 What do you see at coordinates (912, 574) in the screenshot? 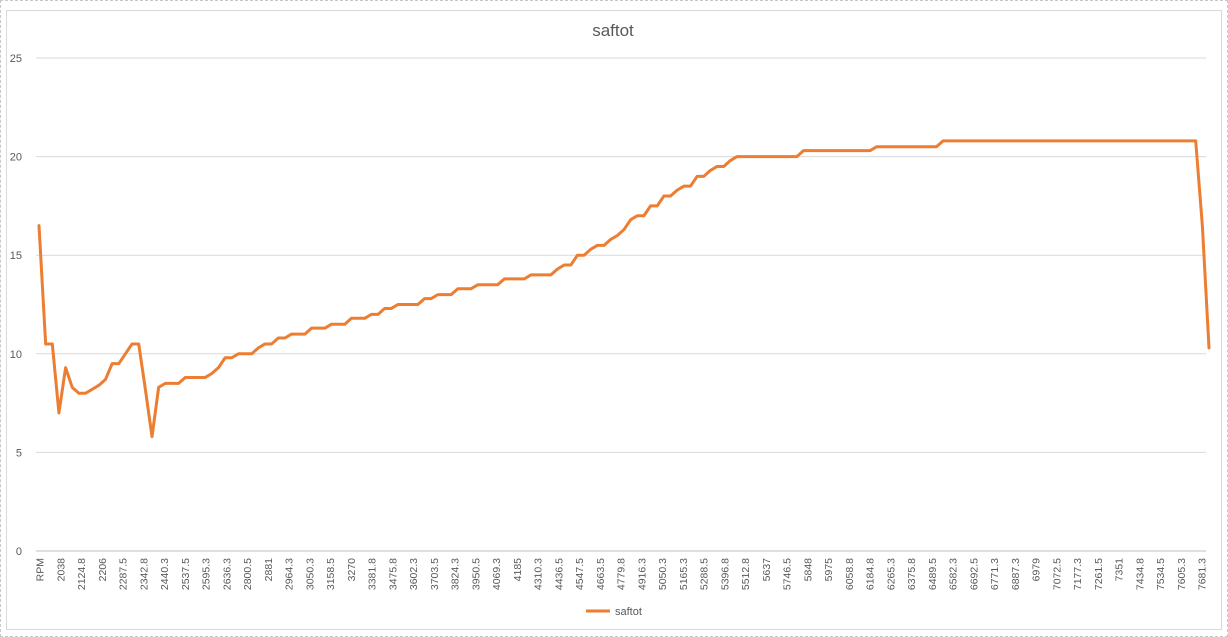
I see `x-tick-label: 6375.8` at bounding box center [912, 574].